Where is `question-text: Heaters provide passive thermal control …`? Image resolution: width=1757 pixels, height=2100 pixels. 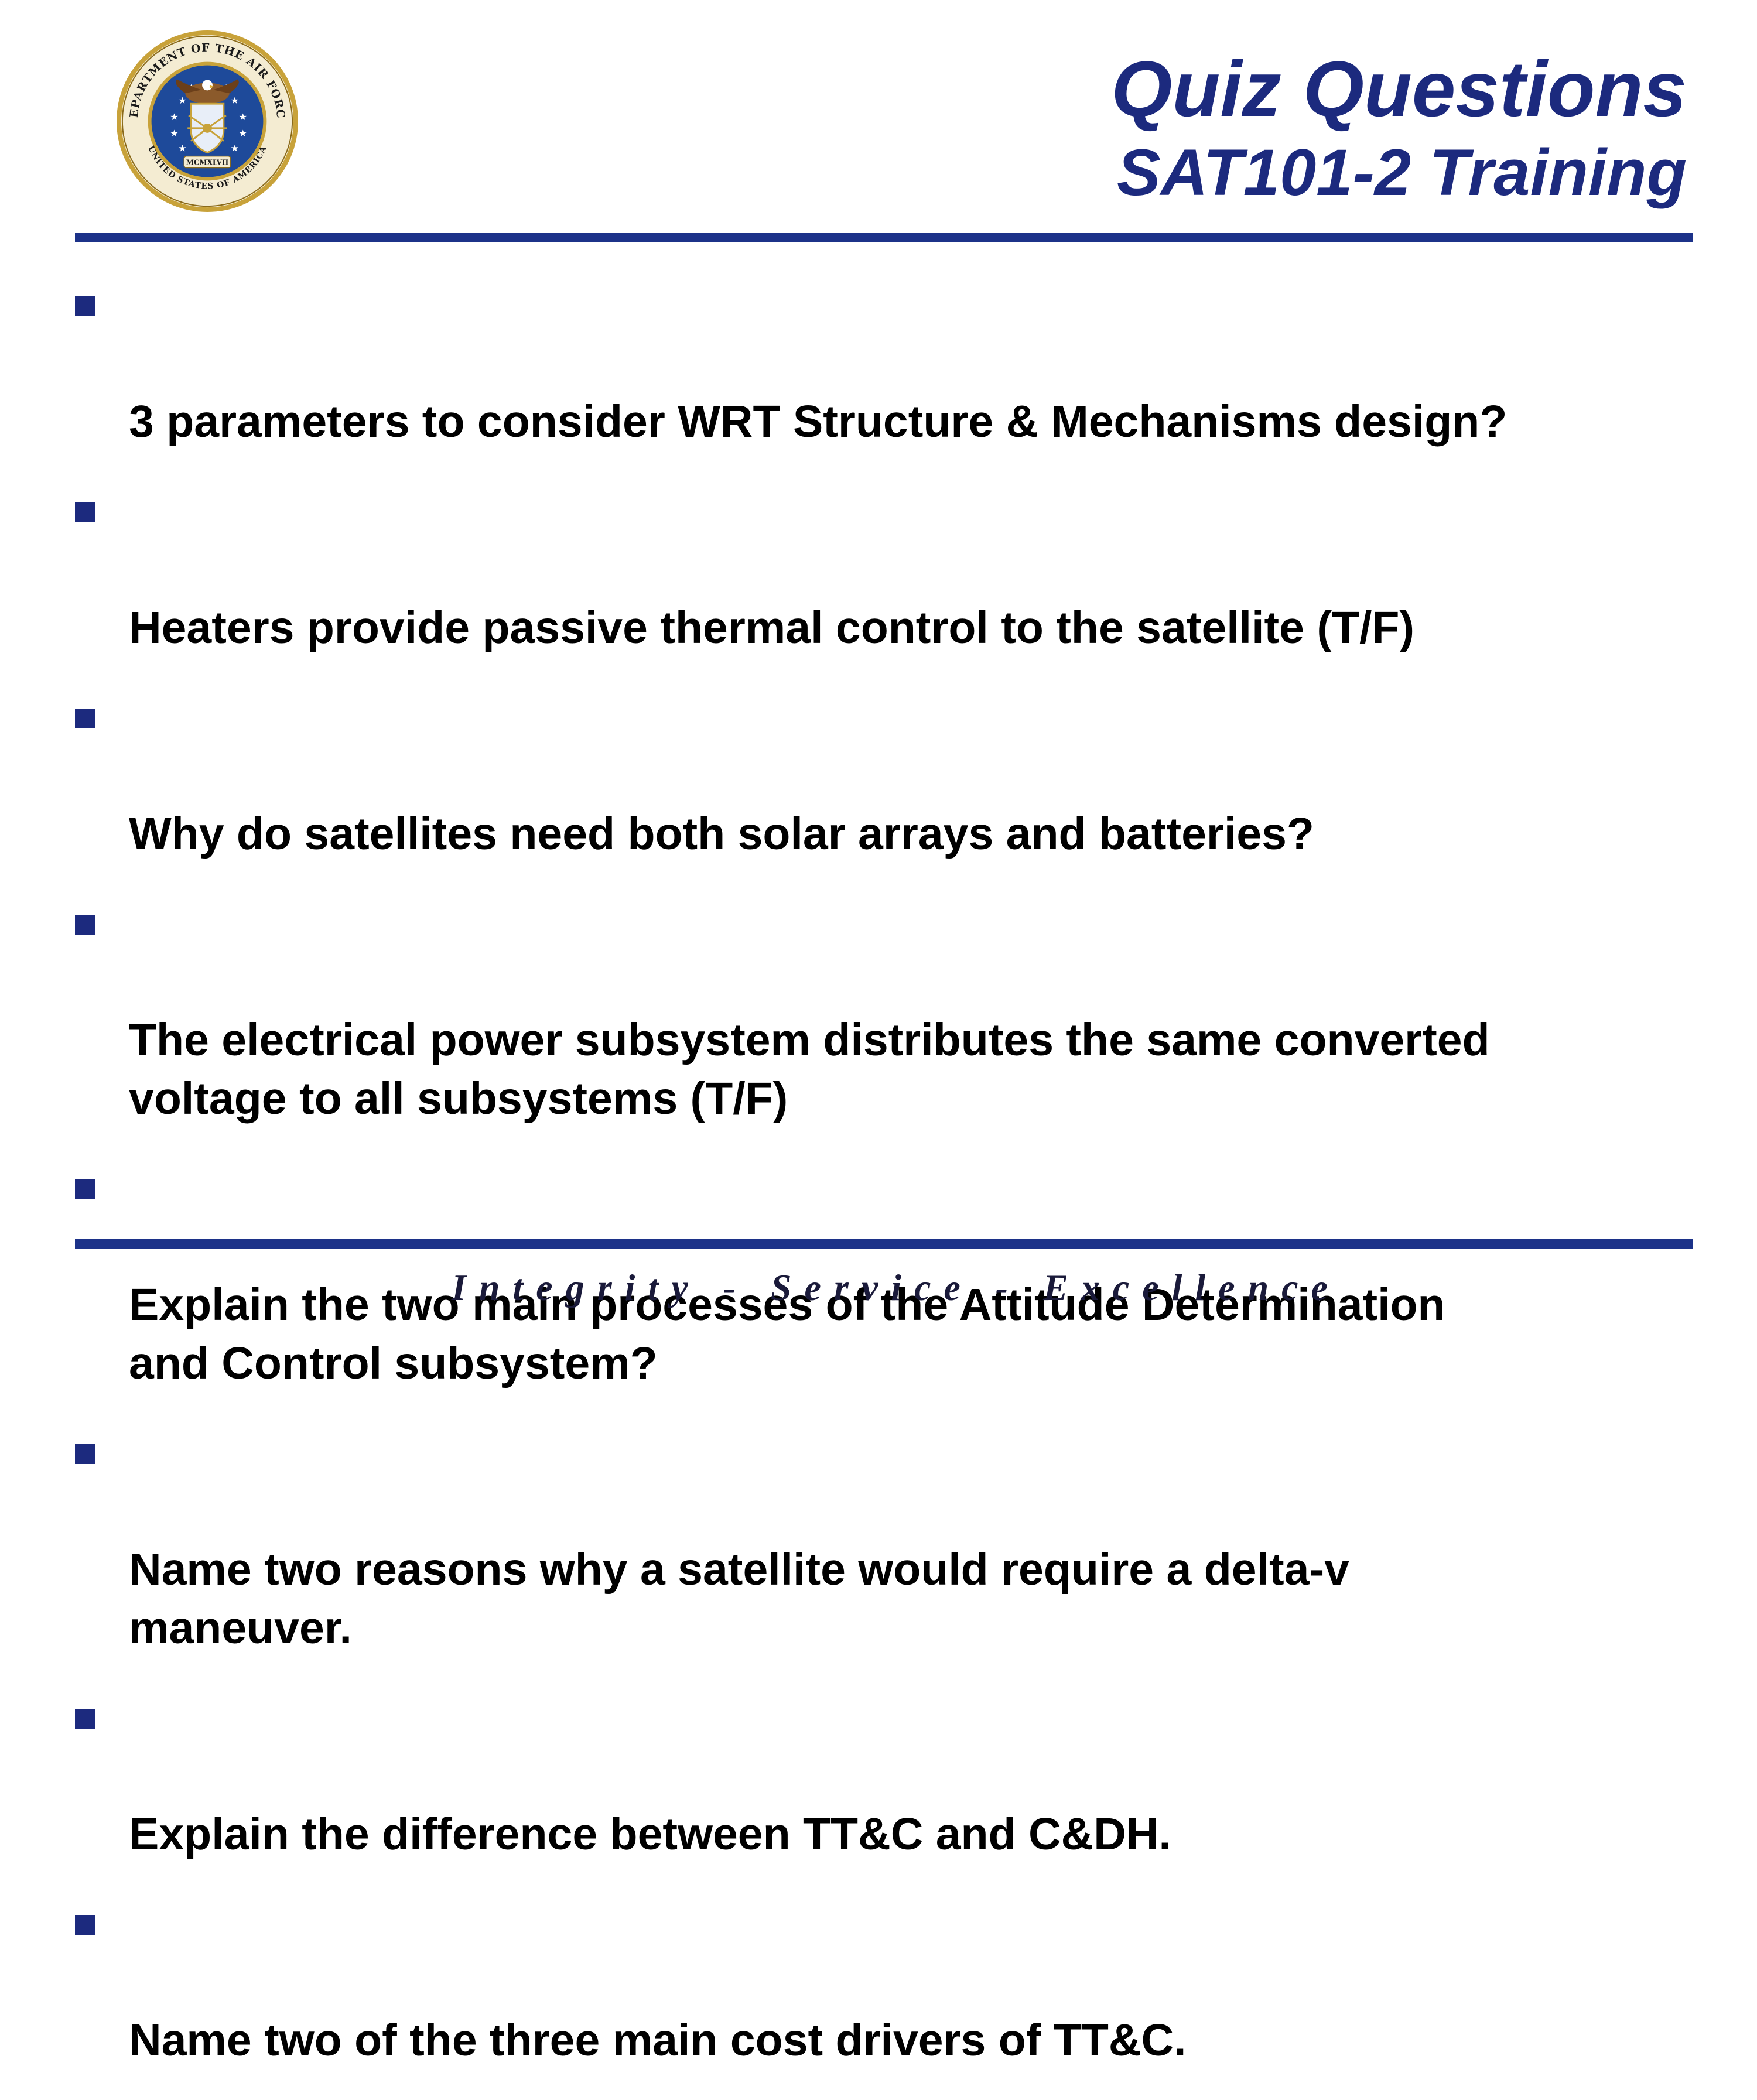 question-text: Heaters provide passive thermal control … is located at coordinates (772, 628).